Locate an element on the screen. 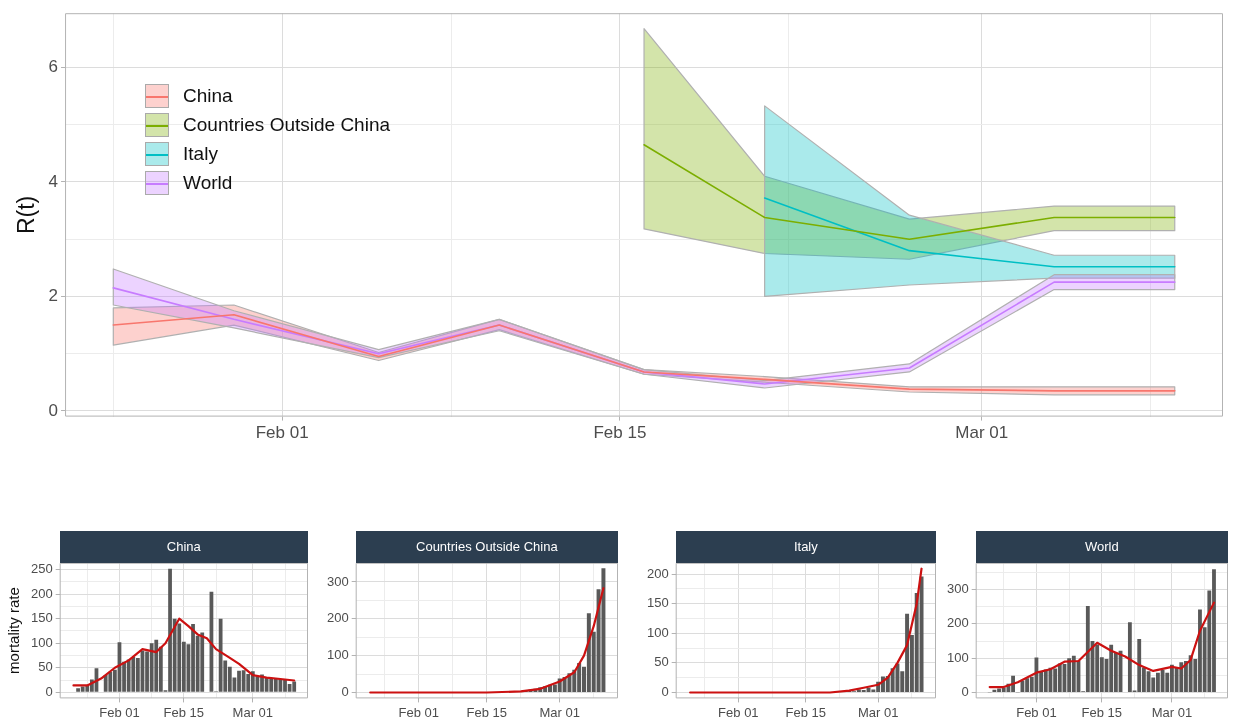 The width and height of the screenshot is (1235, 728). y-tick-label: 2 is located at coordinates (53, 296).